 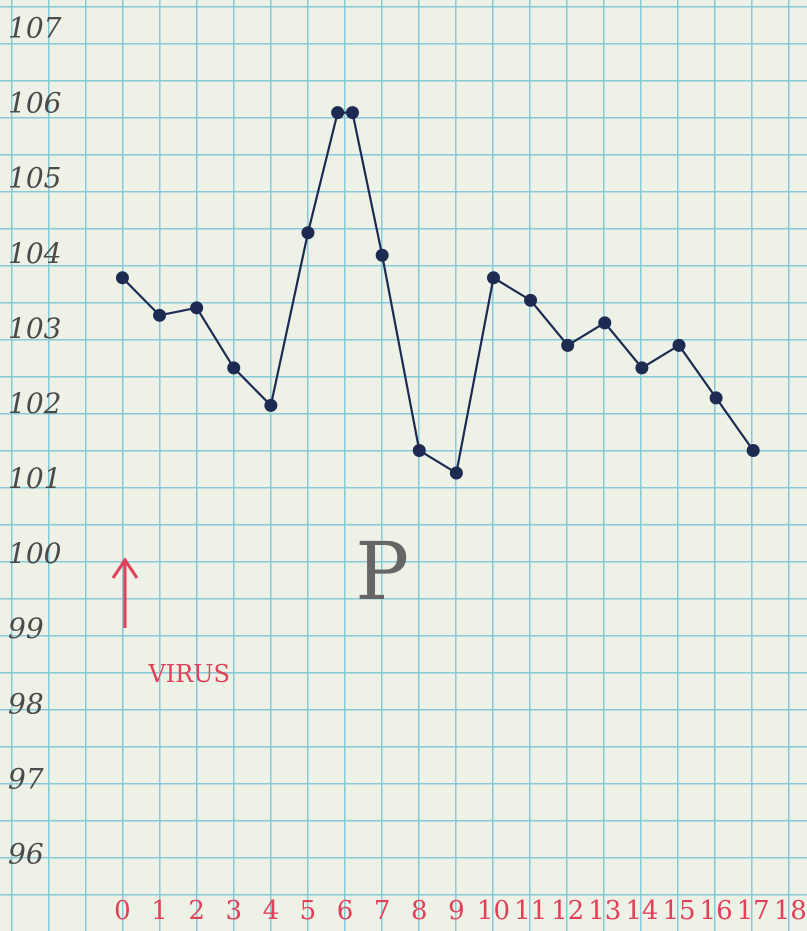 I want to click on y-tick-label: 98, so click(x=26, y=703).